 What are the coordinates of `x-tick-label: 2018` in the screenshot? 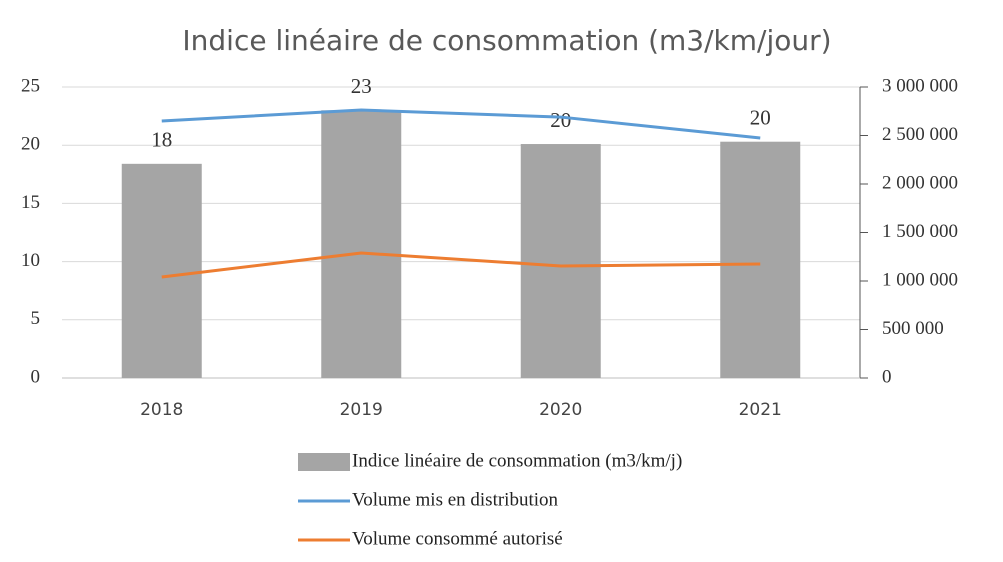 It's located at (161, 410).